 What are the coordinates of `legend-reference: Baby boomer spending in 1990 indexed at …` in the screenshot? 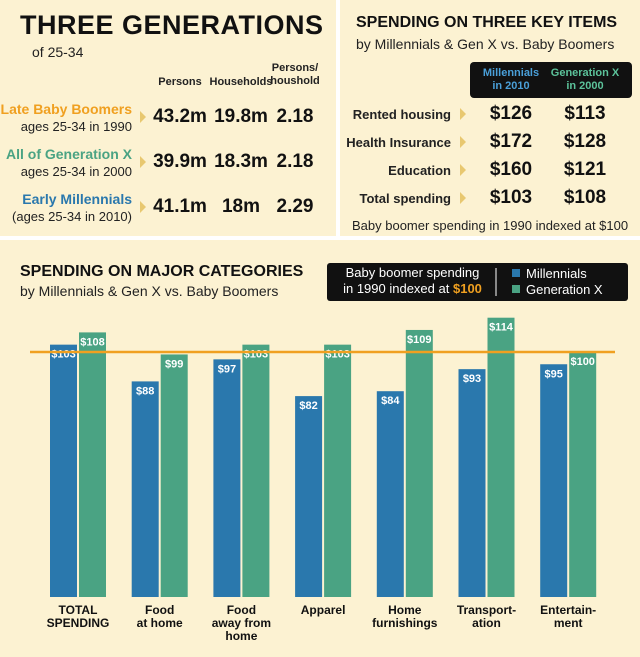 It's located at (412, 281).